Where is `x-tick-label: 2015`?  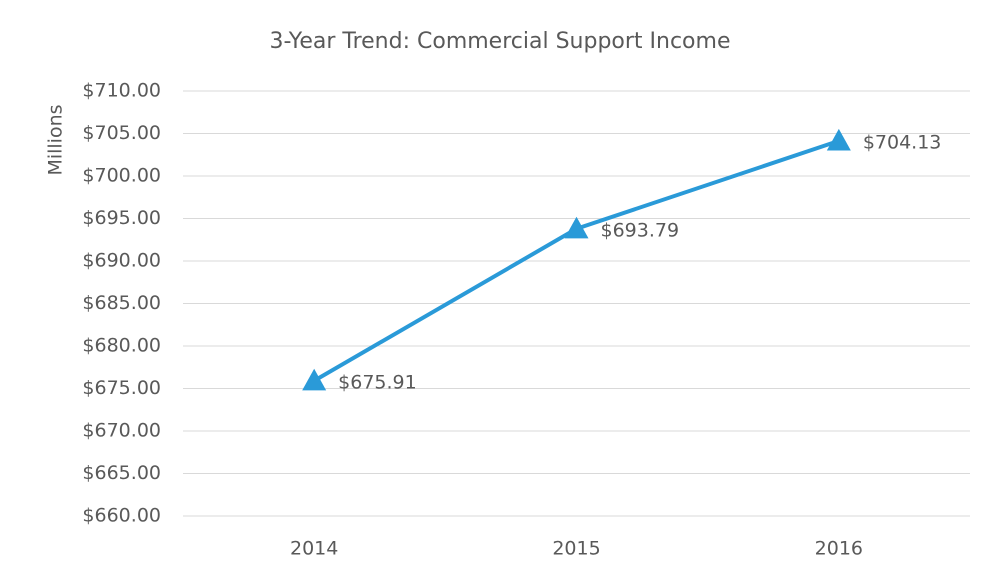
x-tick-label: 2015 is located at coordinates (576, 549).